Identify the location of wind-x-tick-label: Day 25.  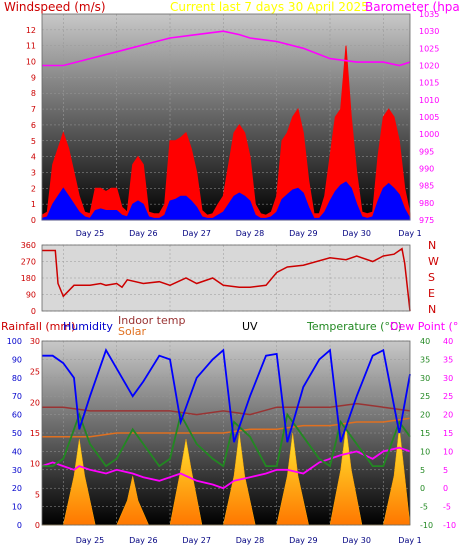
(90, 233).